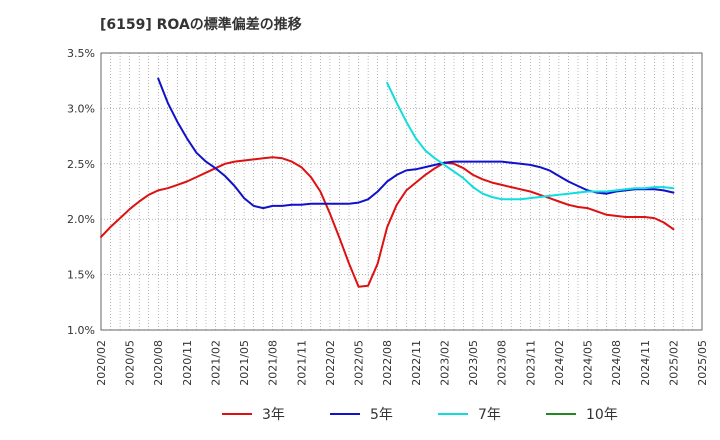 This screenshot has width=720, height=440. Describe the element at coordinates (416, 363) in the screenshot. I see `x-tick-label: 2022/11` at that location.